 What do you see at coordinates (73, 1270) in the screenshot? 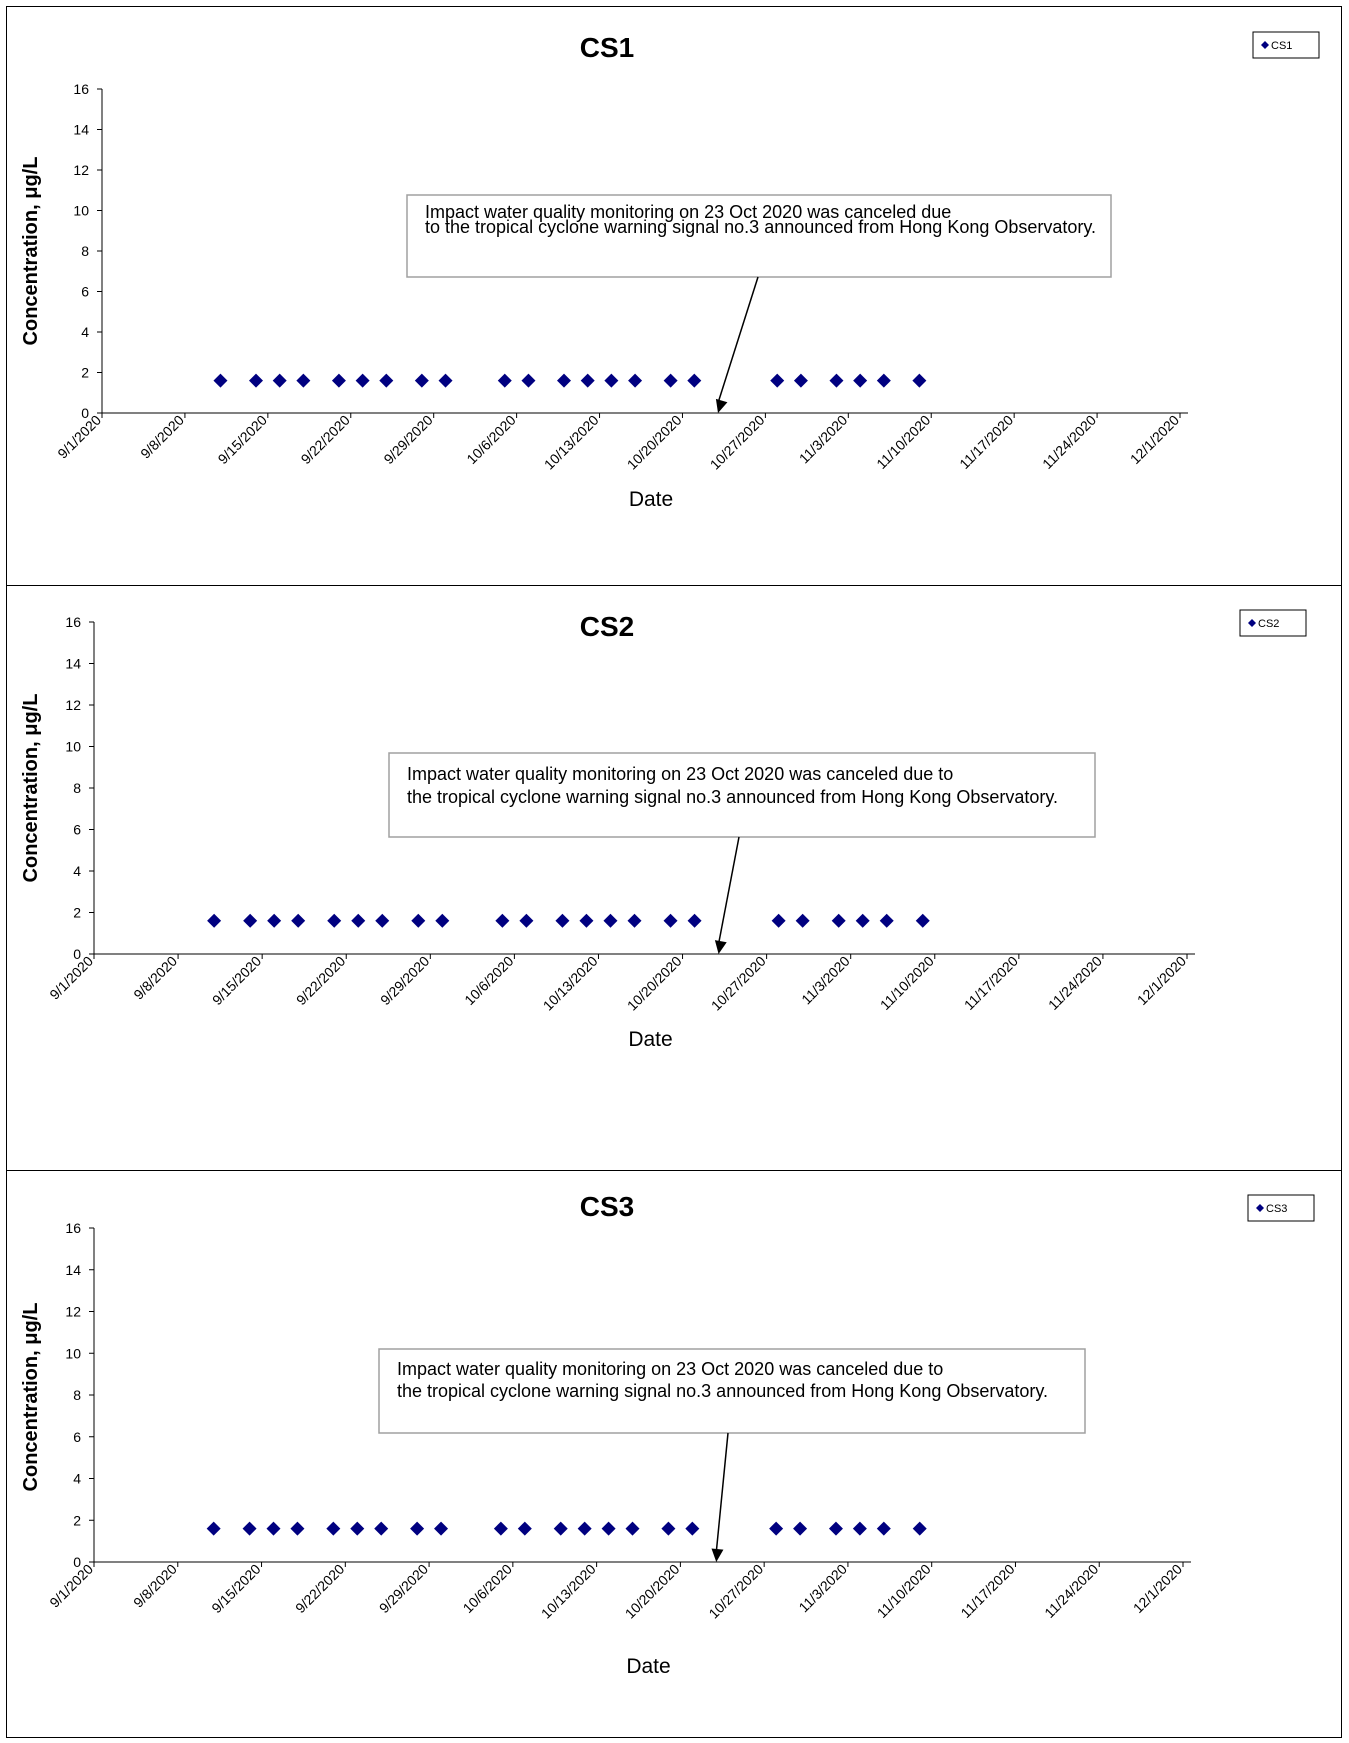
I see `y-tick-label: 14` at bounding box center [73, 1270].